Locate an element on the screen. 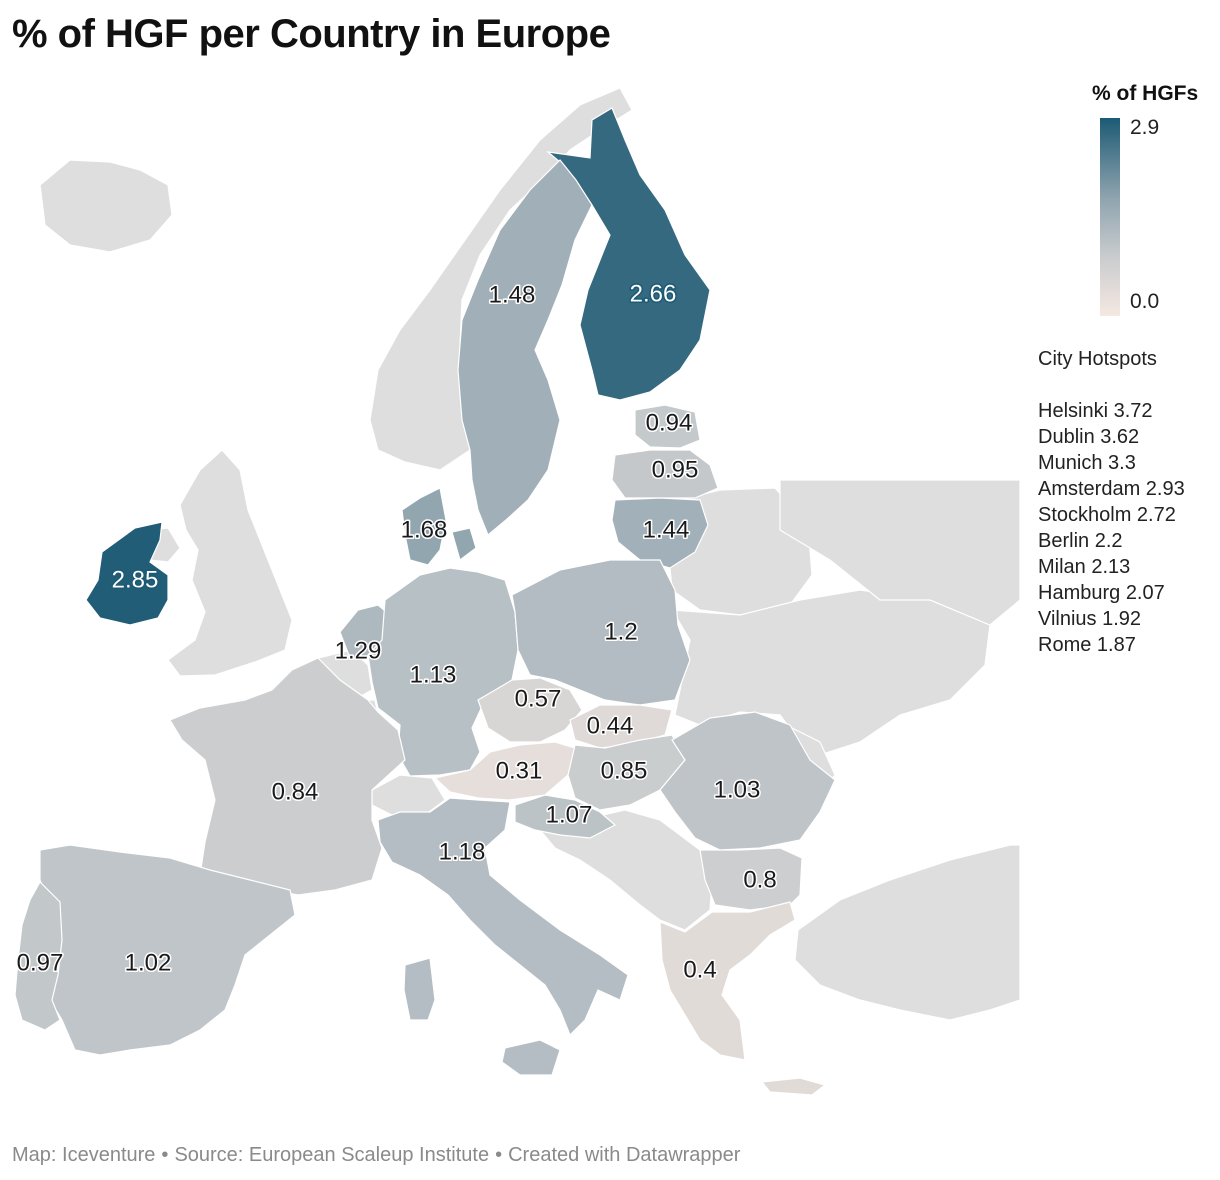 The height and width of the screenshot is (1180, 1220). romania-shape is located at coordinates (747, 781).